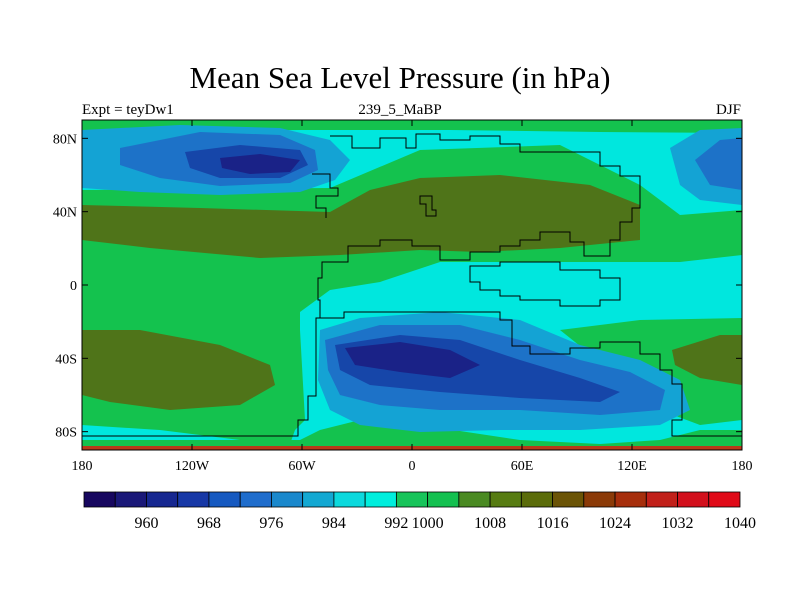 This screenshot has height=600, width=800. I want to click on experiment-label: Expt = teyDw1, so click(128, 110).